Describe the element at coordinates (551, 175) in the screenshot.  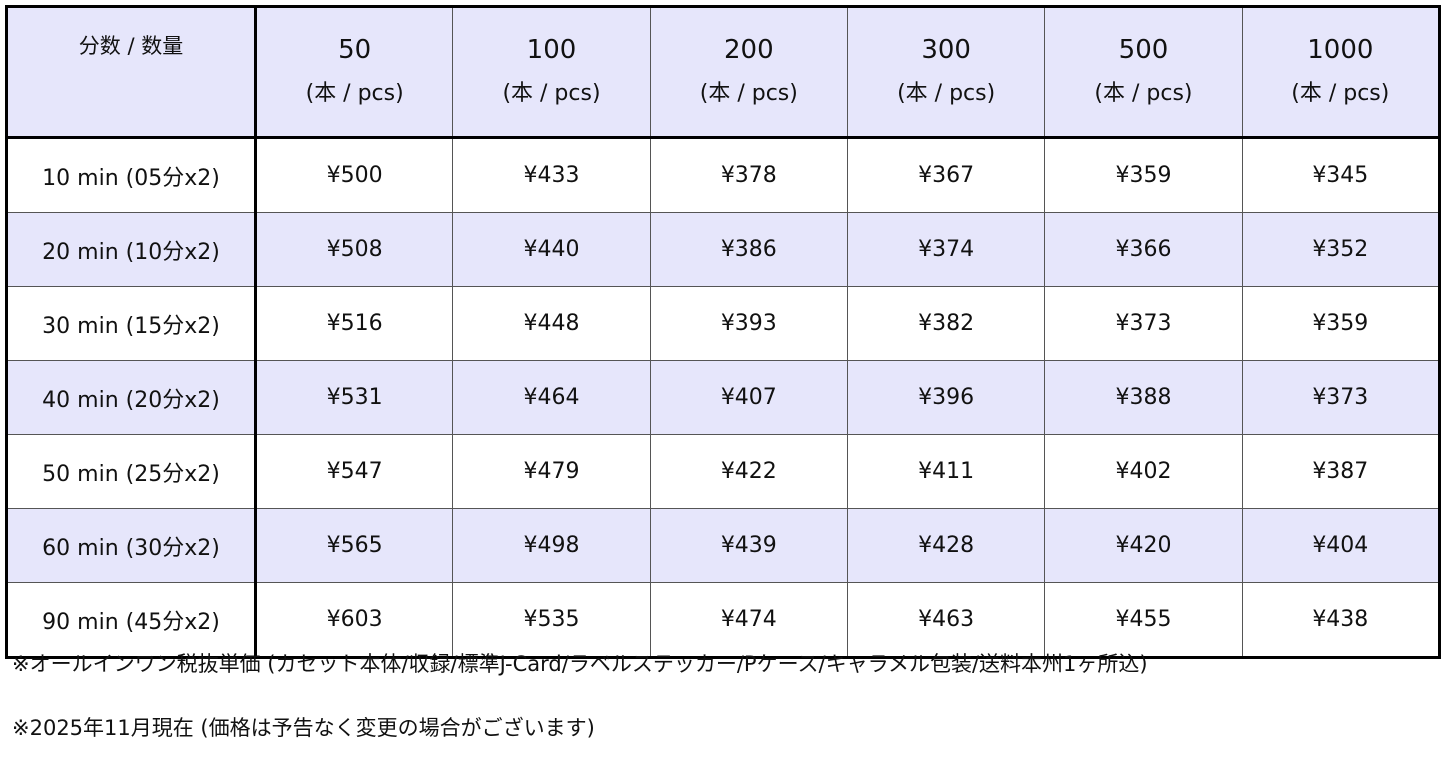
I see `price-cell: ¥433` at that location.